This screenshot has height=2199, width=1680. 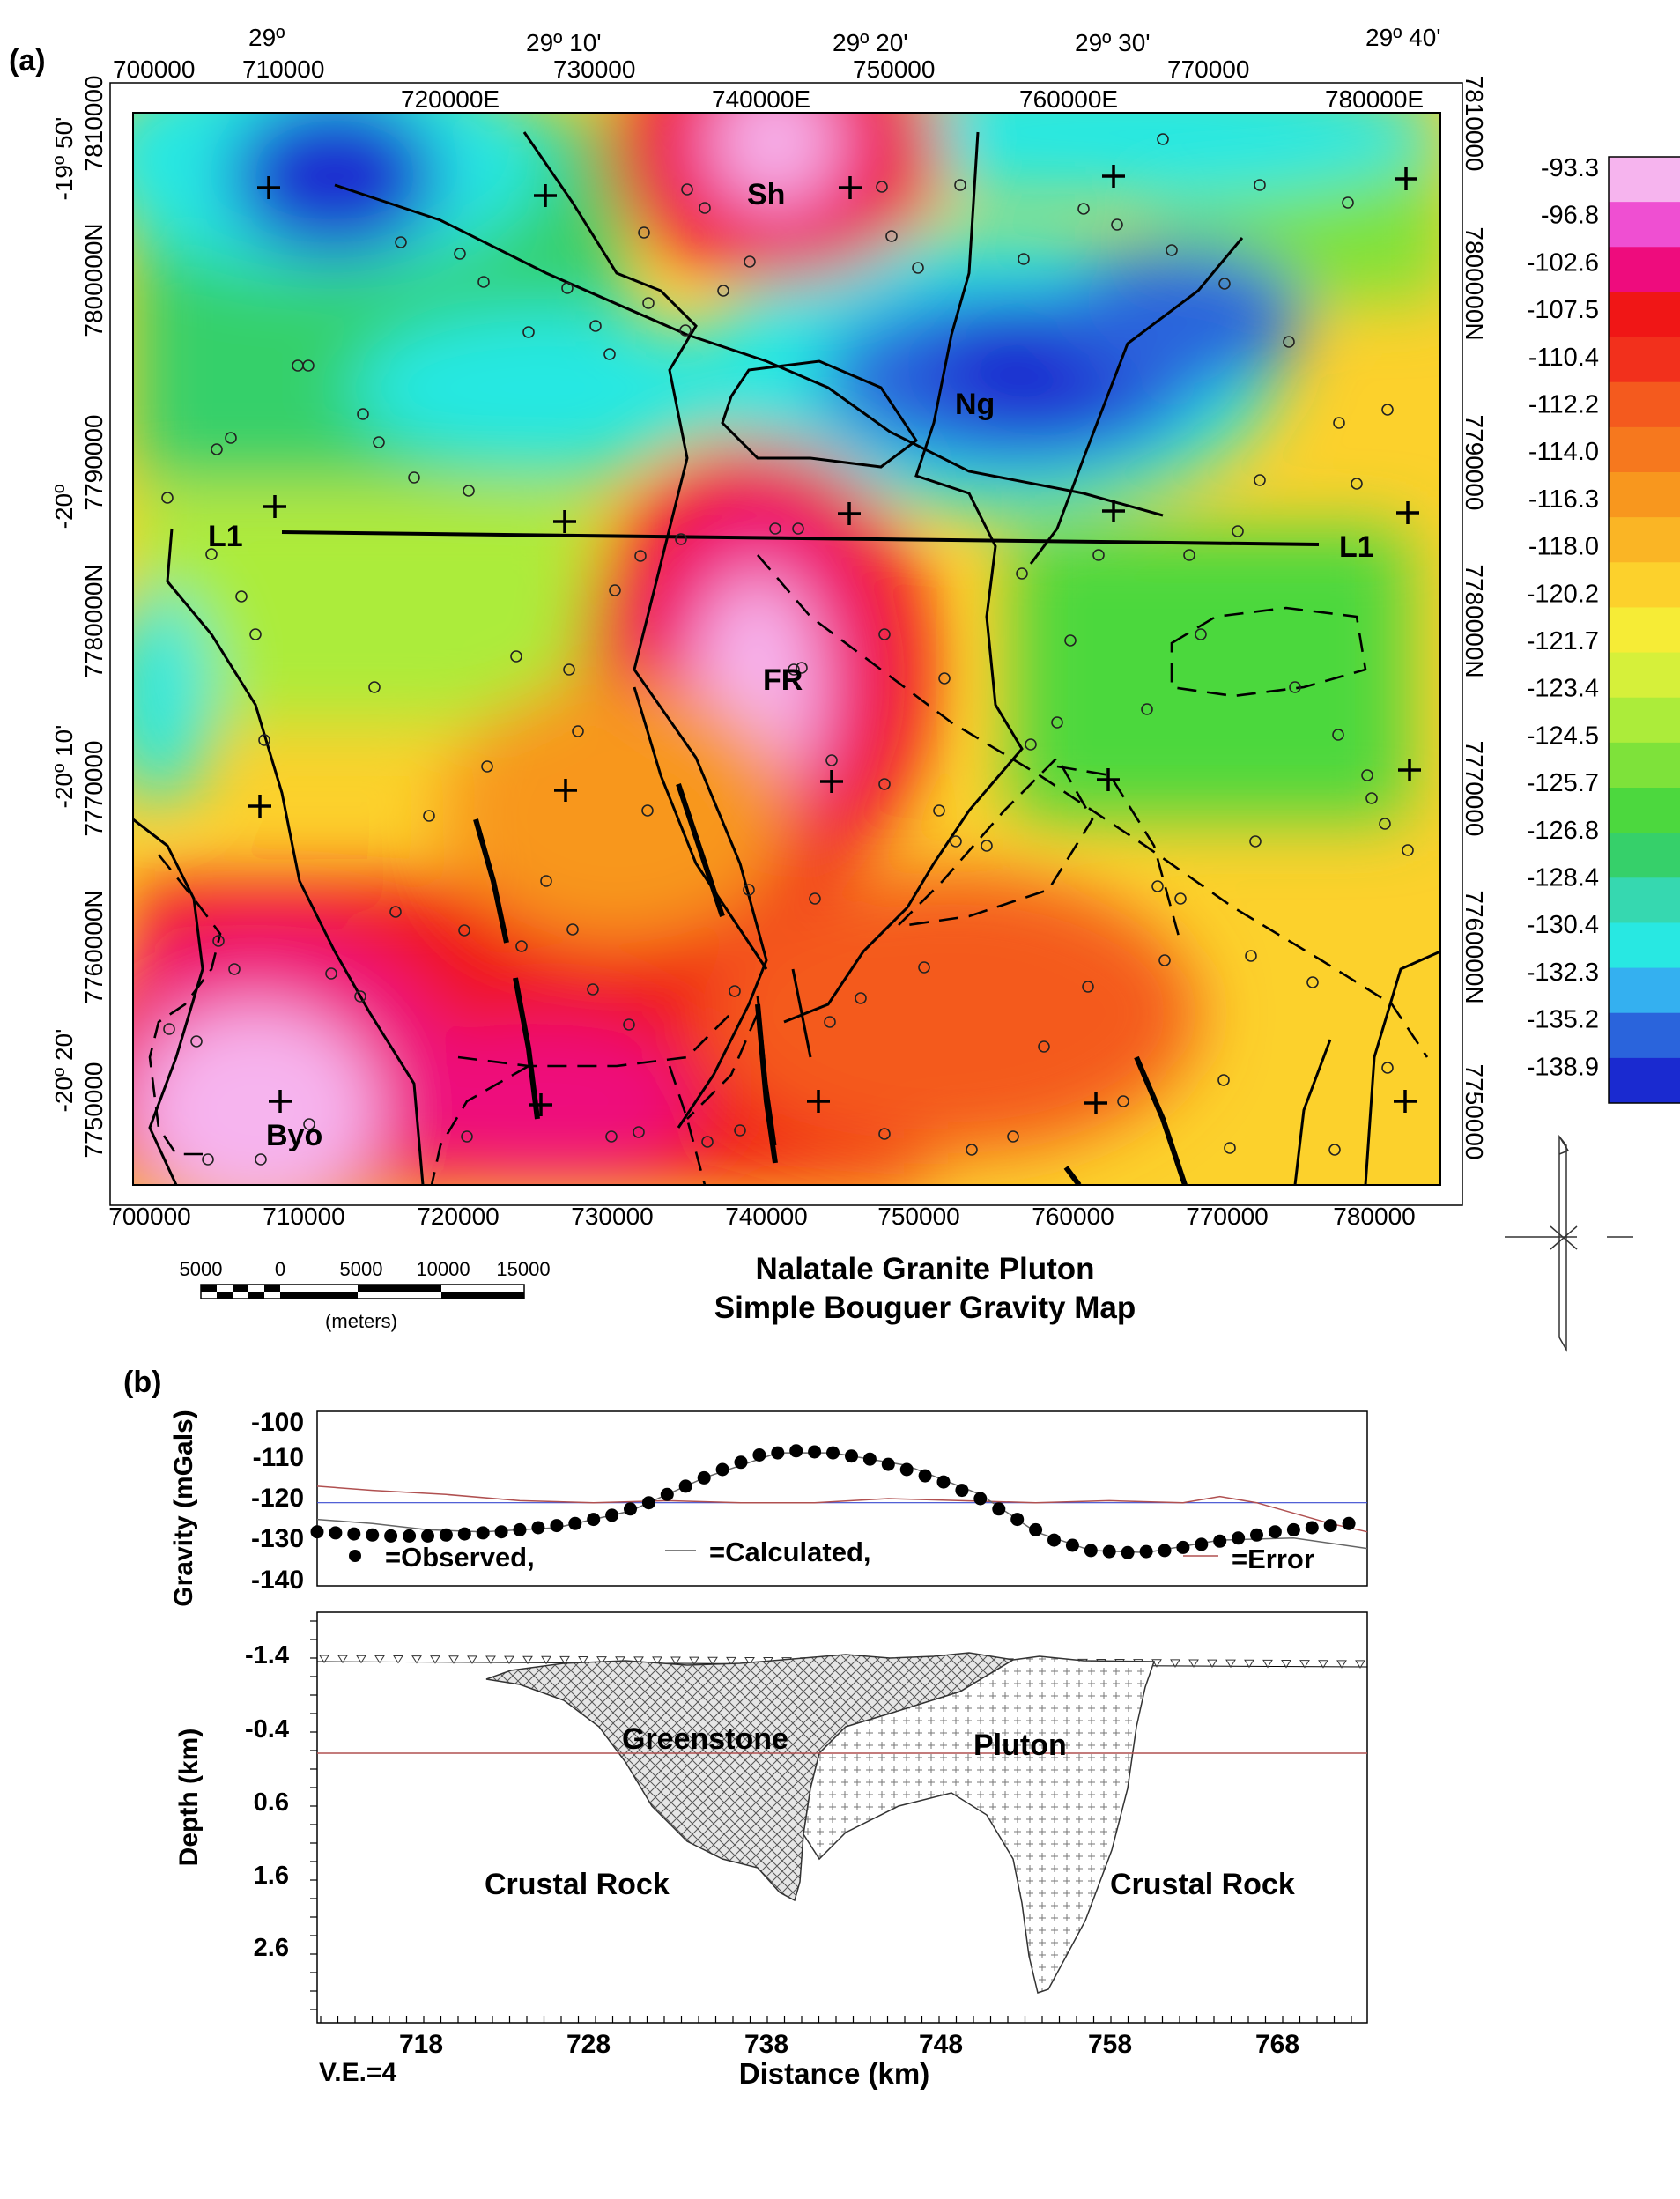 What do you see at coordinates (1068, 99) in the screenshot?
I see `svg-text: 760000E` at bounding box center [1068, 99].